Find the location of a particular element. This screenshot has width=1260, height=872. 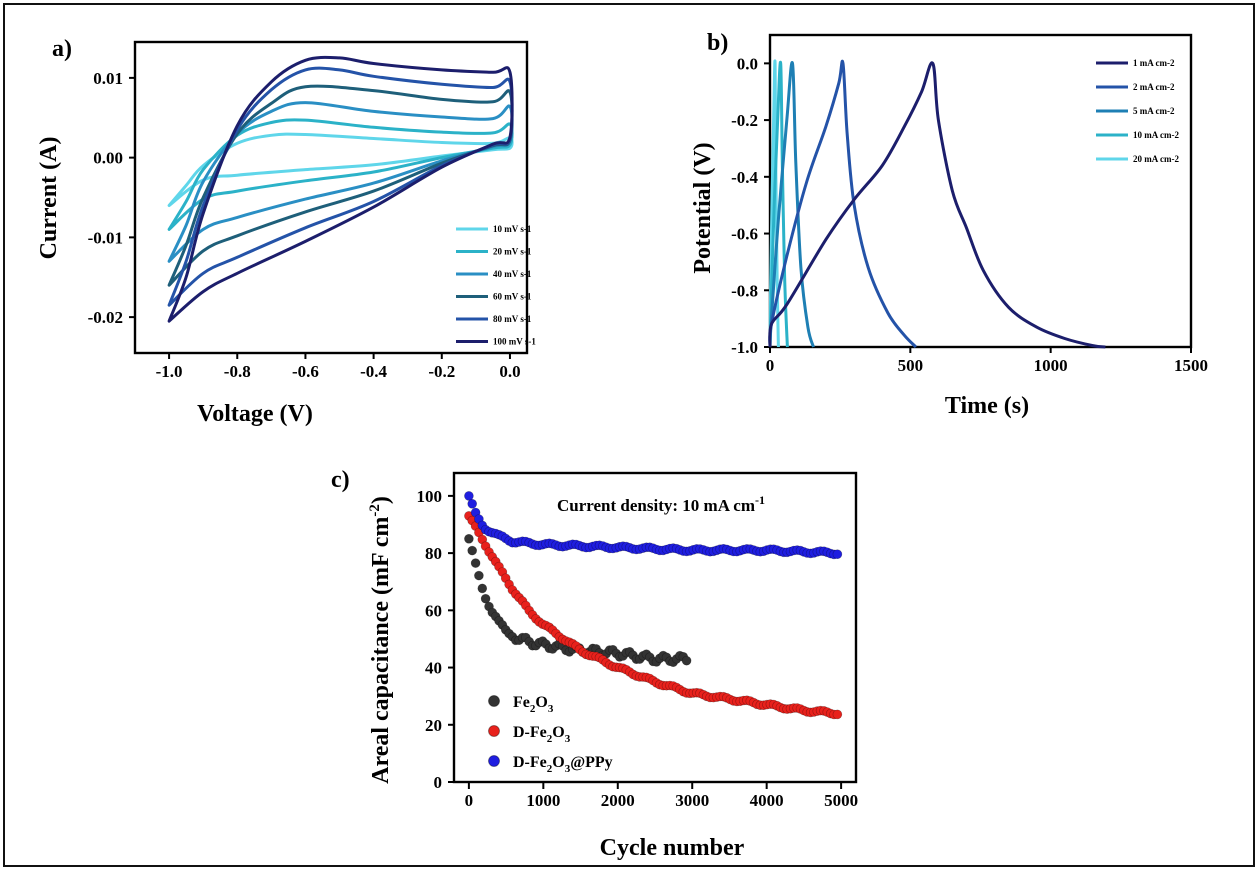

panel-b-x-tick-label: 0 is located at coordinates (770, 365).